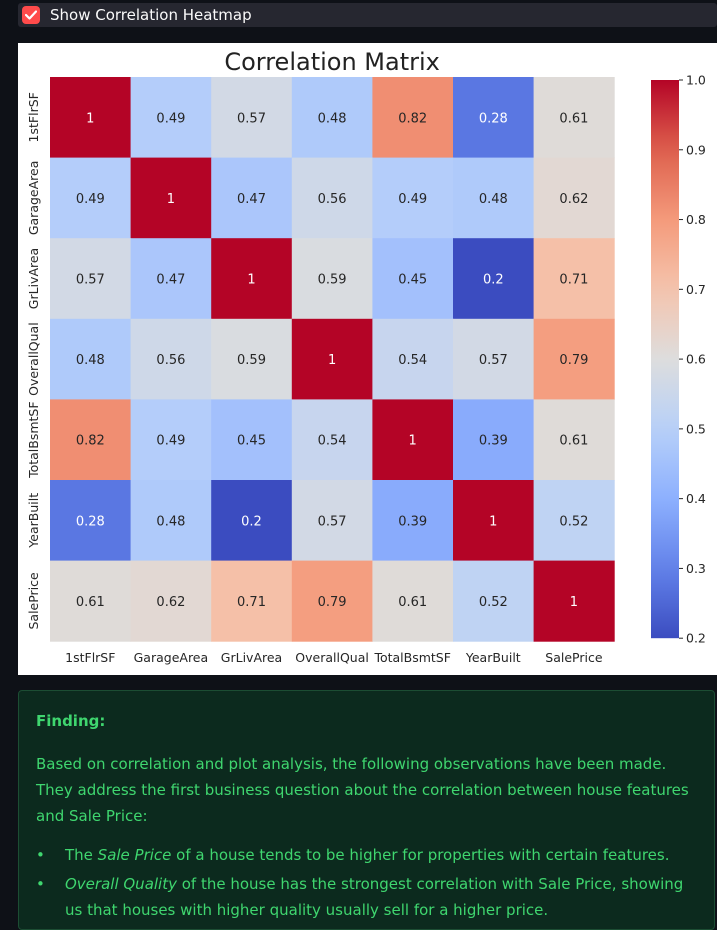 This screenshot has height=930, width=717. What do you see at coordinates (33, 521) in the screenshot?
I see `y-tick-label: YearBuilt` at bounding box center [33, 521].